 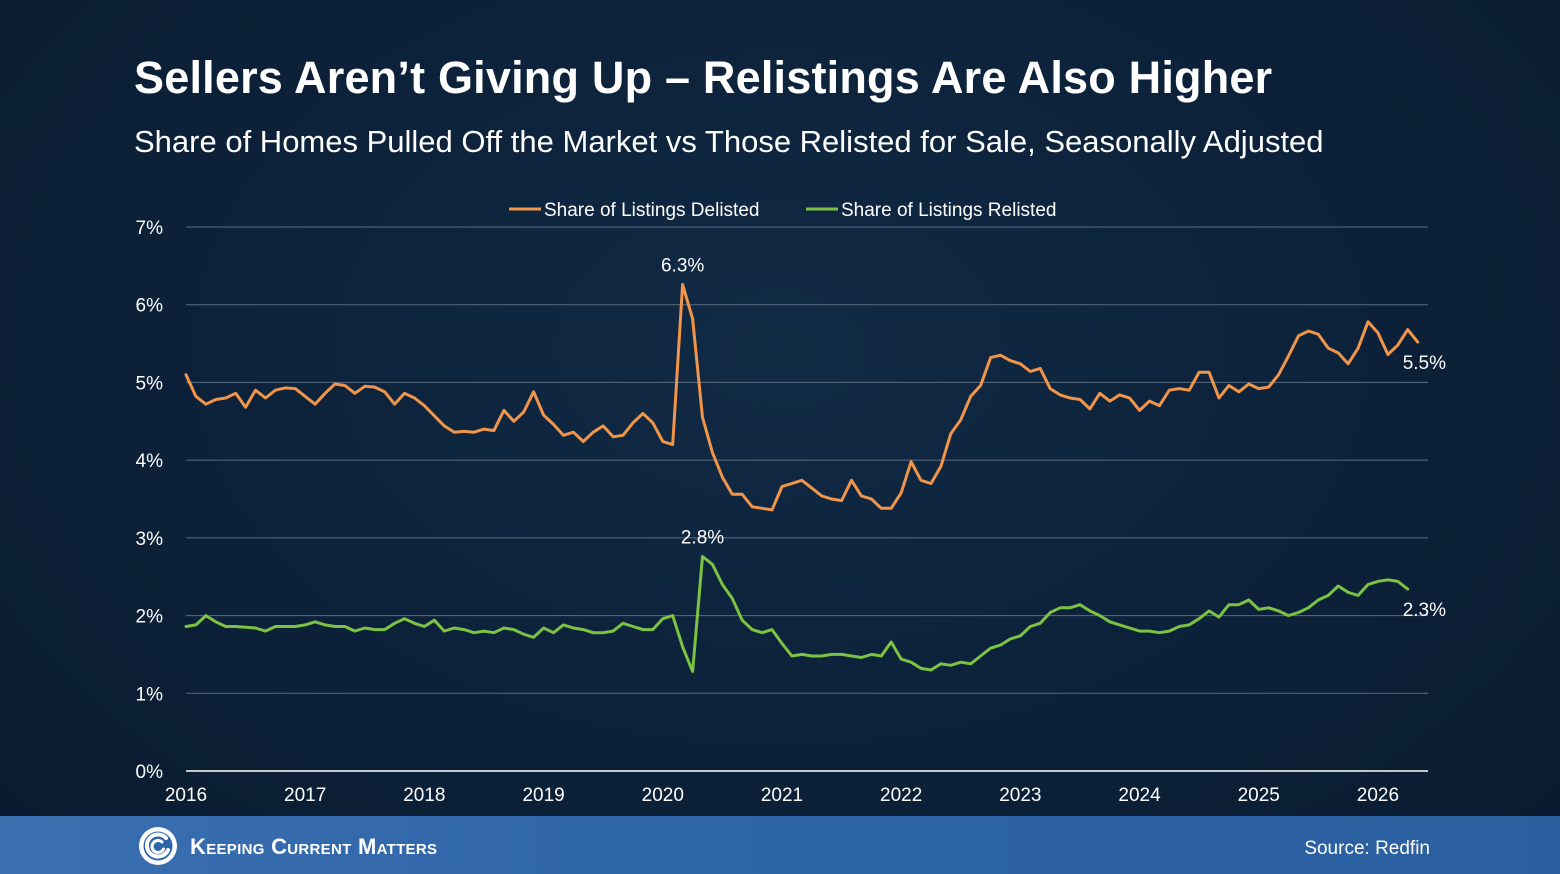 I want to click on x-tick-label: 2019, so click(x=543, y=795).